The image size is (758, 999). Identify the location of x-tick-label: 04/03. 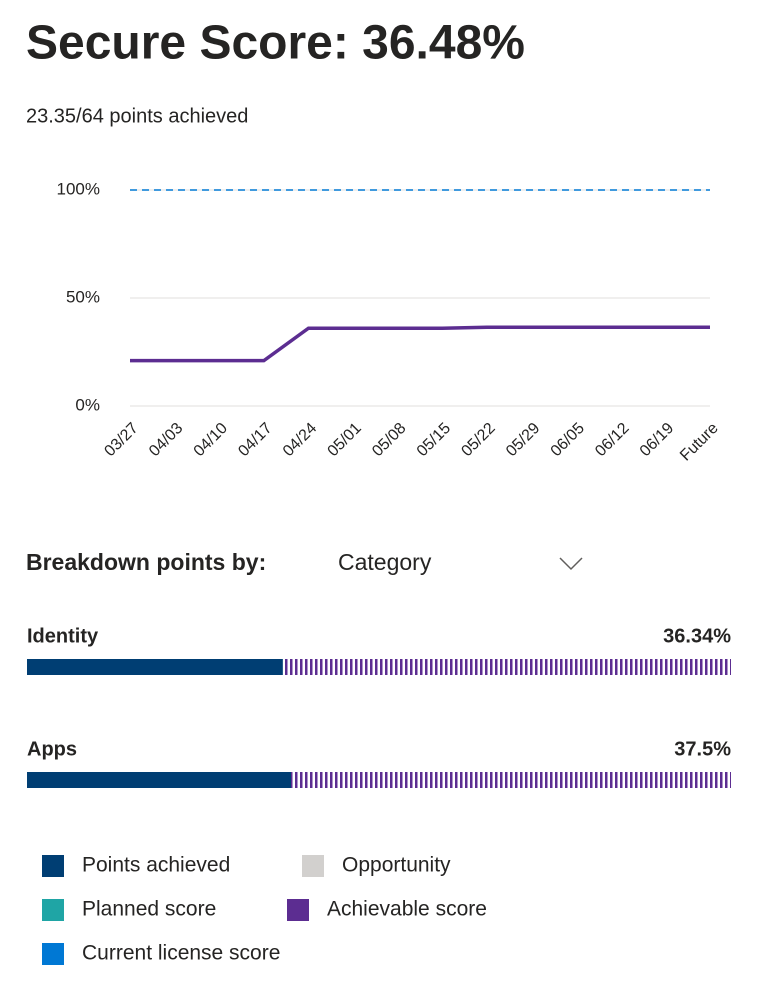
(166, 440).